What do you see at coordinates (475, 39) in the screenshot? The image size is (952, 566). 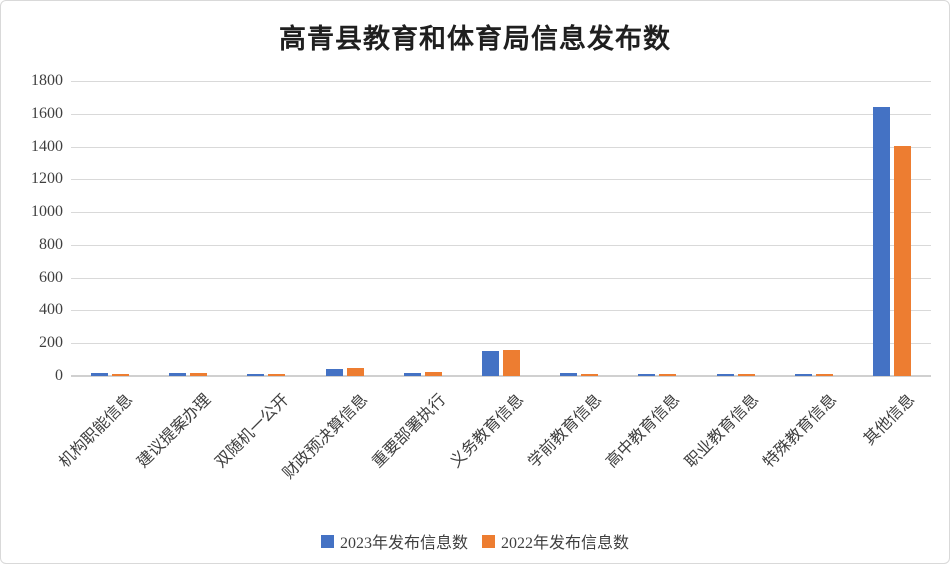 I see `chart-title: 高青县教育和体育局信息发布数` at bounding box center [475, 39].